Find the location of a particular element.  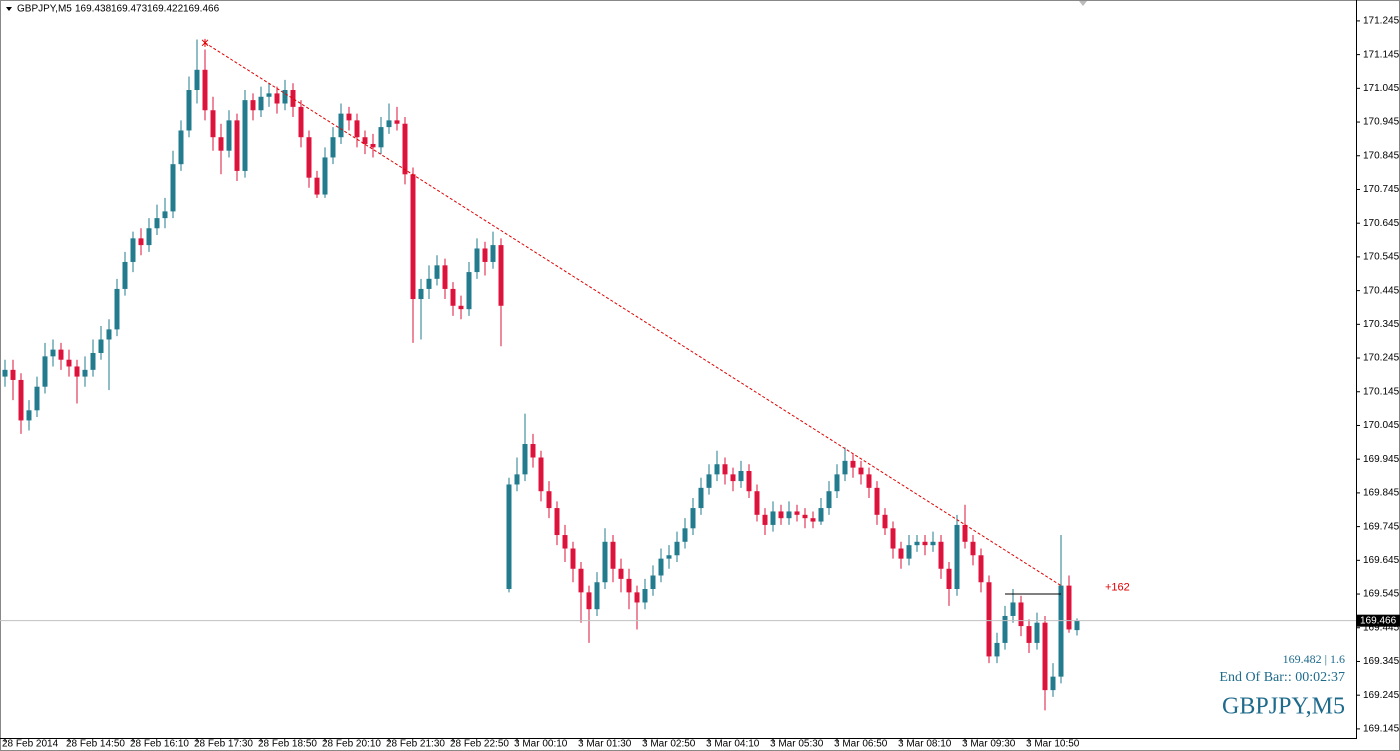

menu-arrow is located at coordinates (9, 9).